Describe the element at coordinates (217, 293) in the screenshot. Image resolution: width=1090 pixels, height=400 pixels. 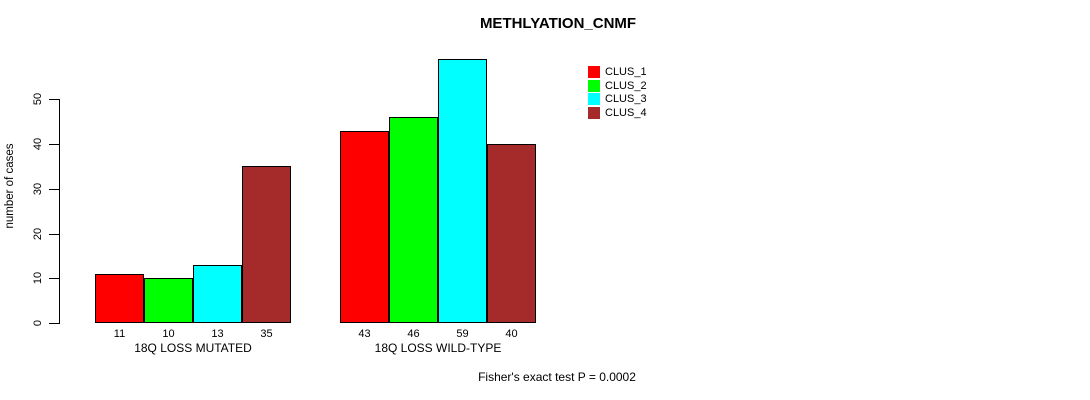
I see `bar-clus_3-group1` at that location.